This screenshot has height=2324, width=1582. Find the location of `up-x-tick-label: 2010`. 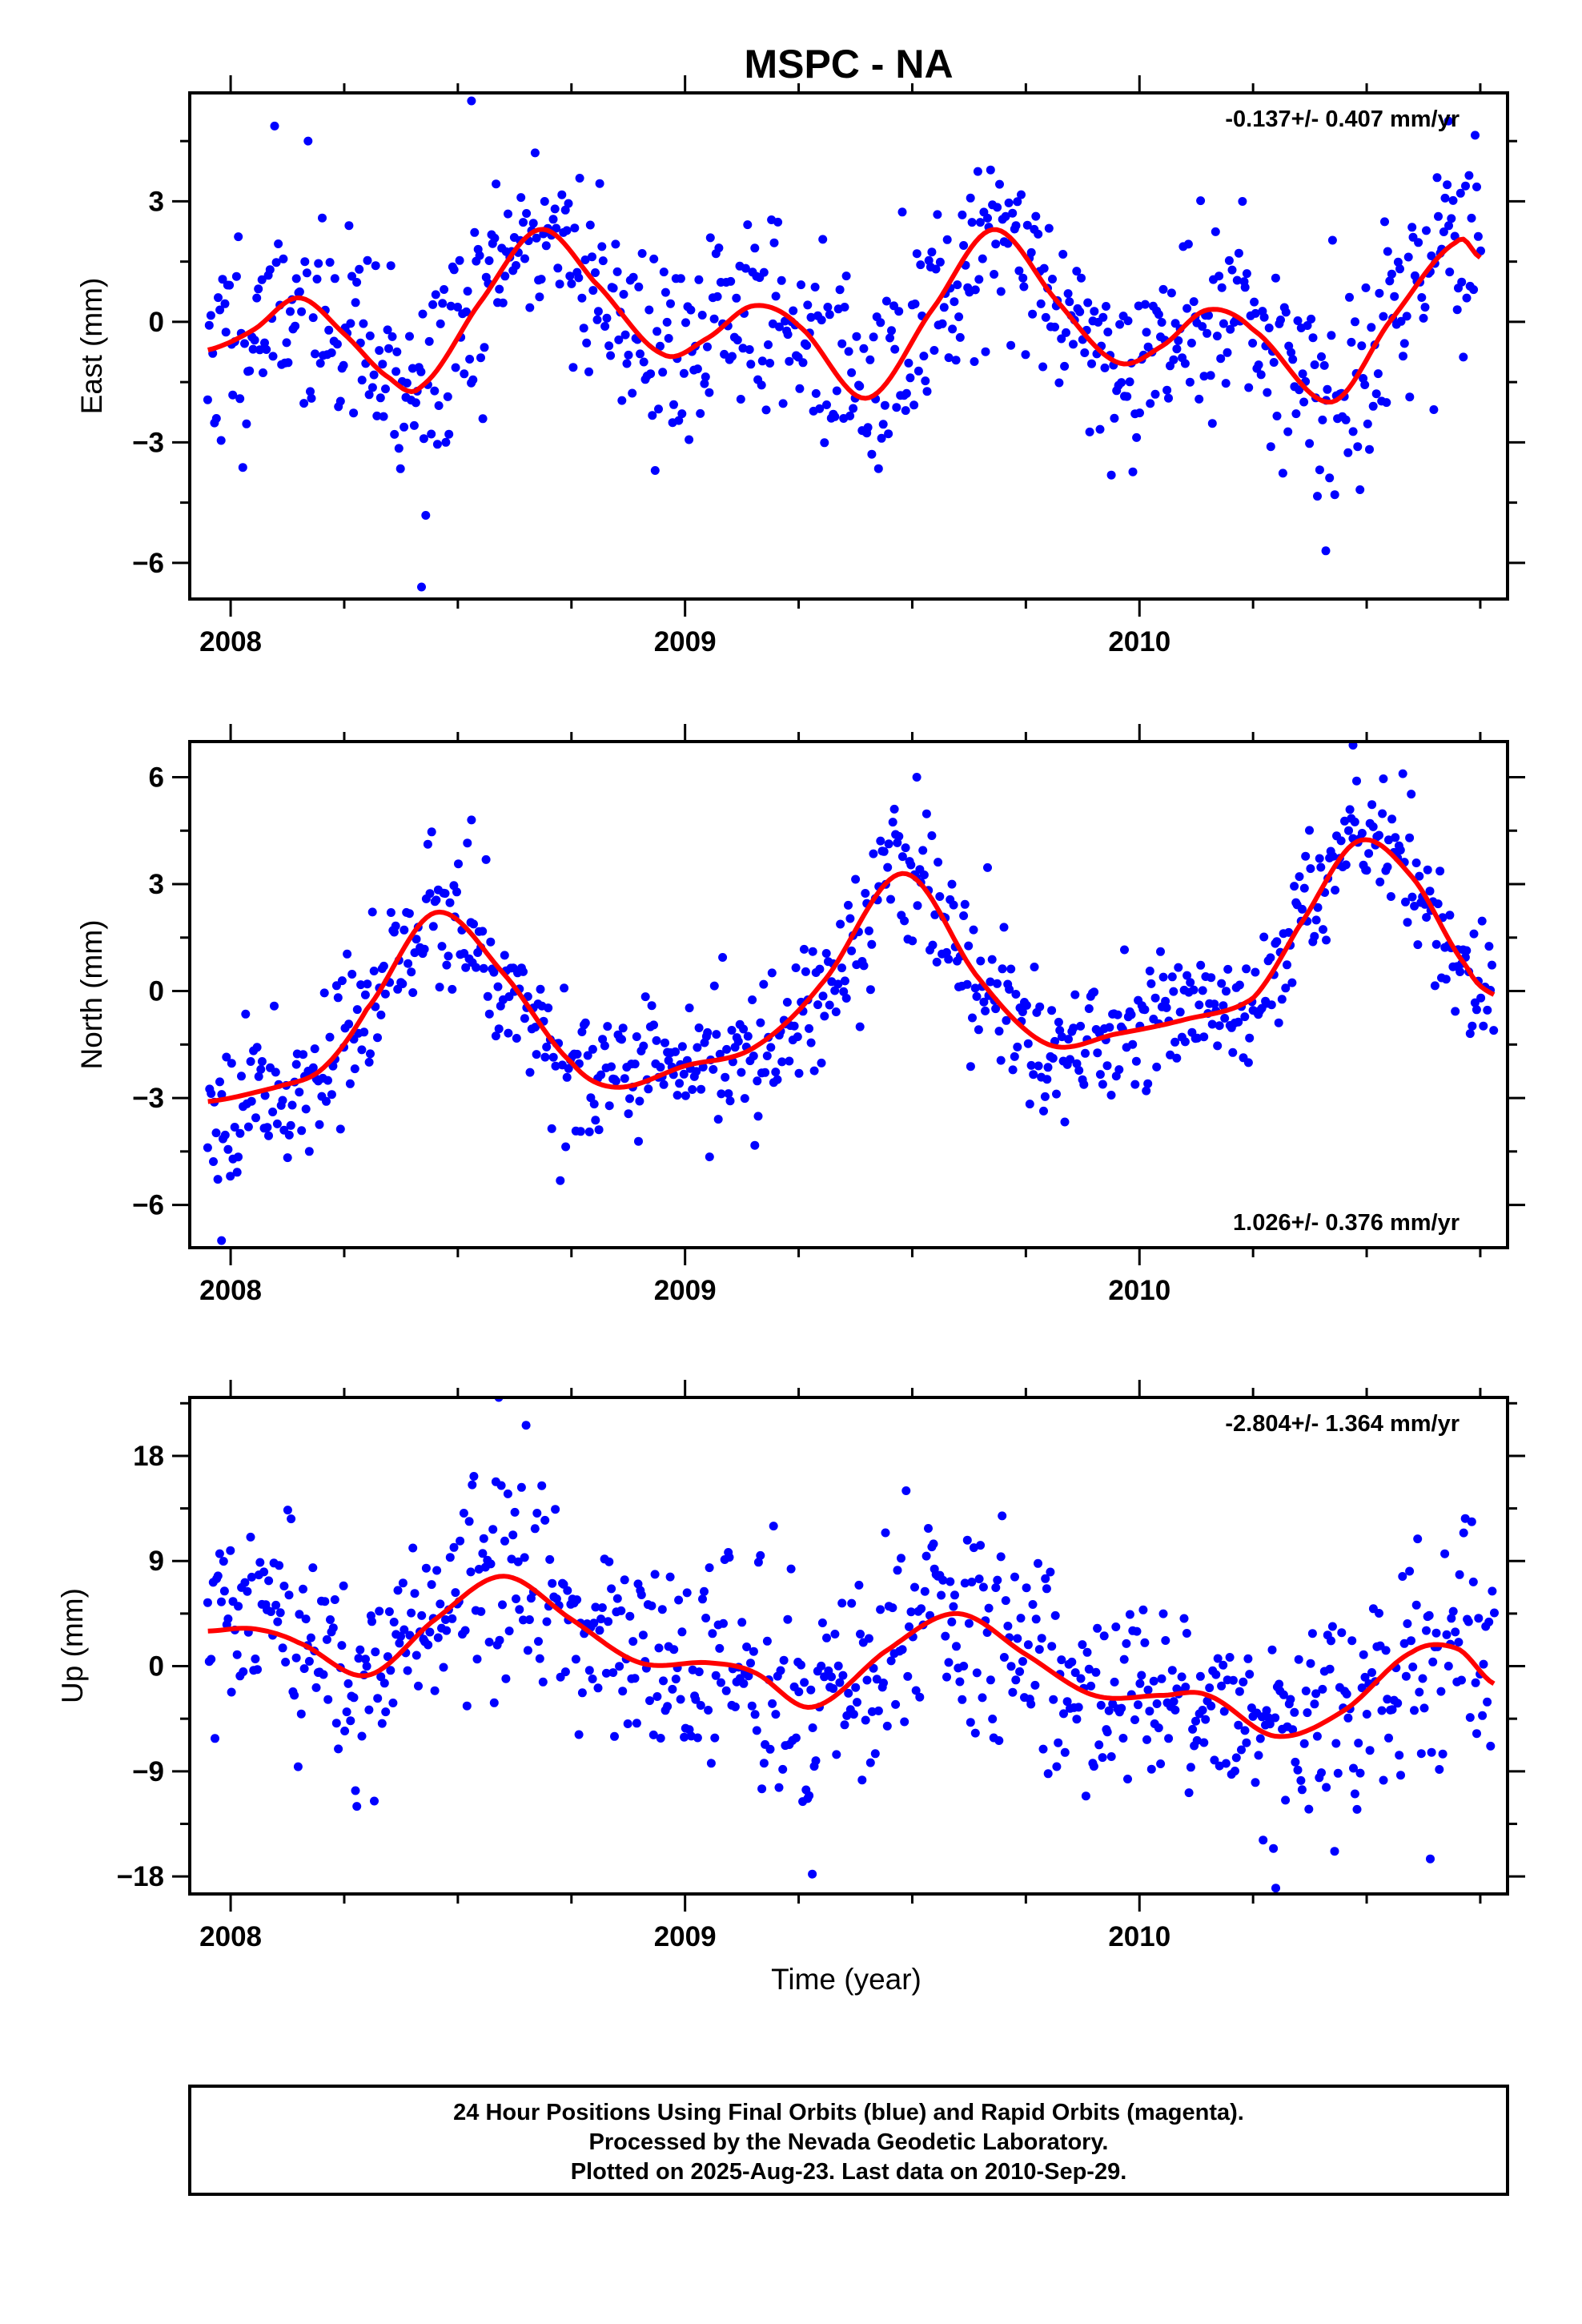

up-x-tick-label: 2010 is located at coordinates (1139, 1936).